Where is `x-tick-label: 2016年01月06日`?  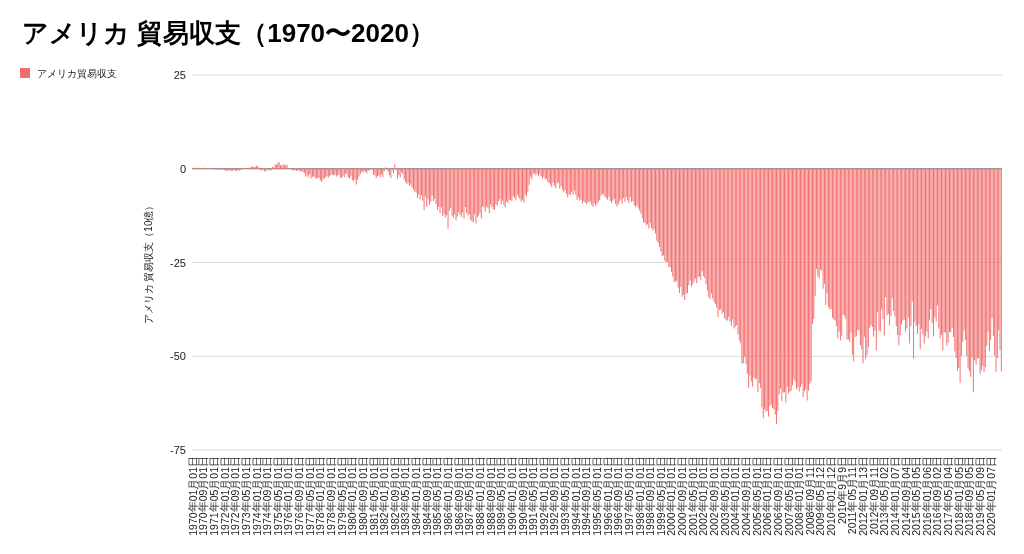 x-tick-label: 2016年01月06日 is located at coordinates (926, 496).